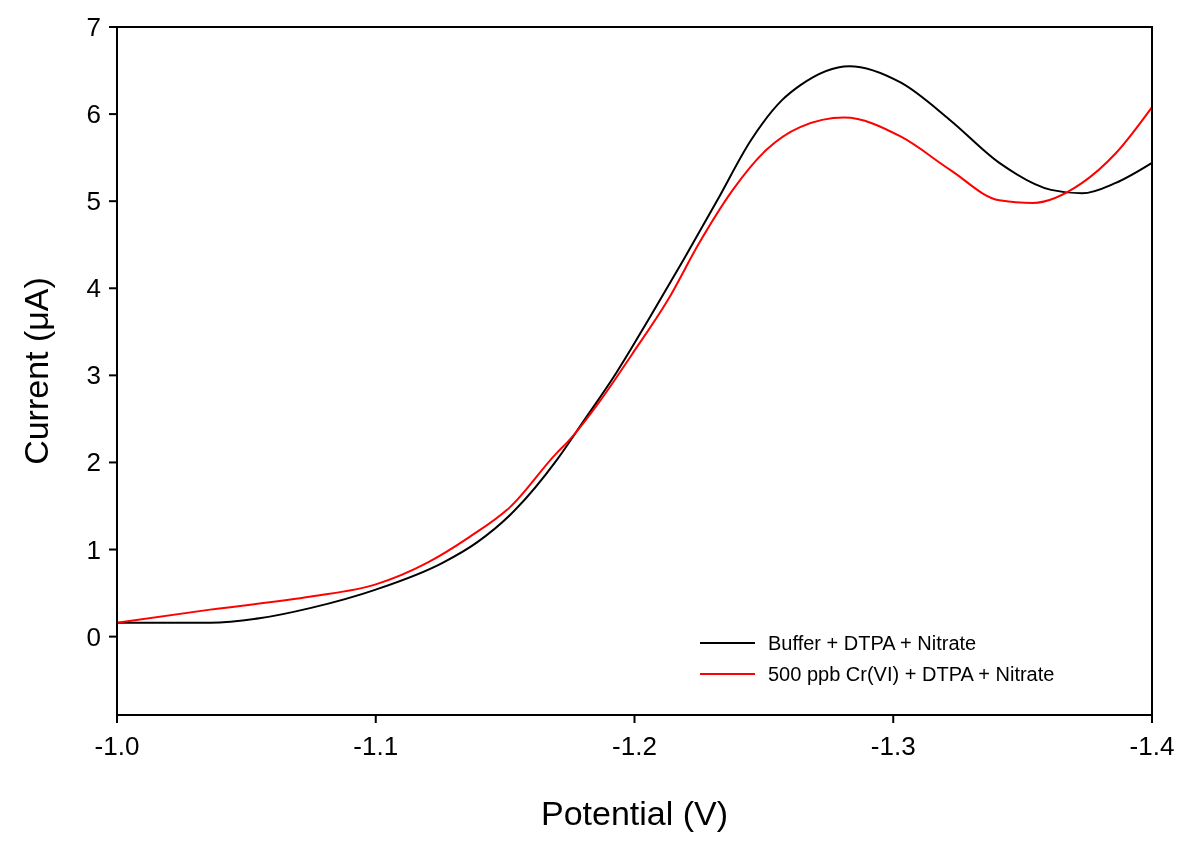 The image size is (1185, 850). I want to click on legend-label: Buffer + DTPA + Nitrate, so click(872, 643).